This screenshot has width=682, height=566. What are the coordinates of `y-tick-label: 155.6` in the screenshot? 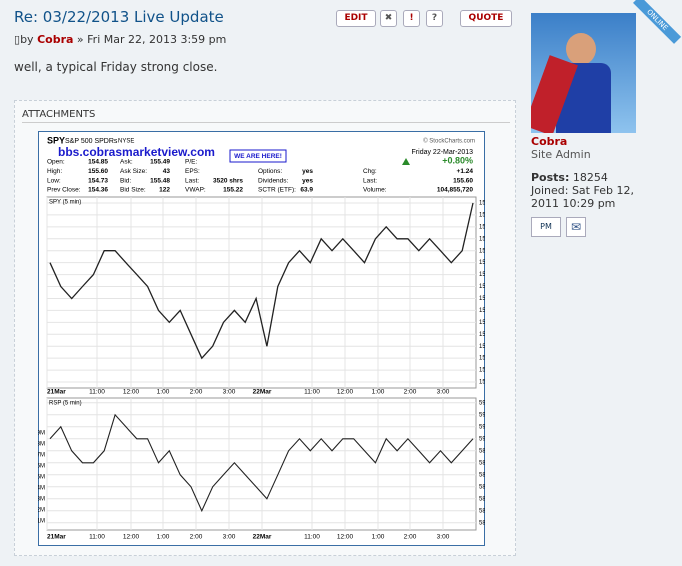 It's located at (482, 204).